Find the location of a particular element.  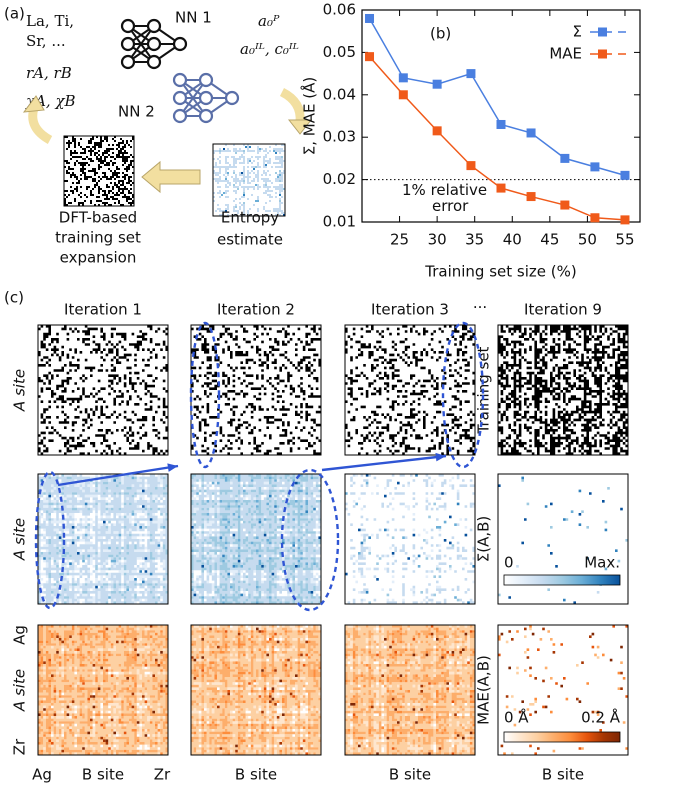

caption-text: training set is located at coordinates (98, 238).